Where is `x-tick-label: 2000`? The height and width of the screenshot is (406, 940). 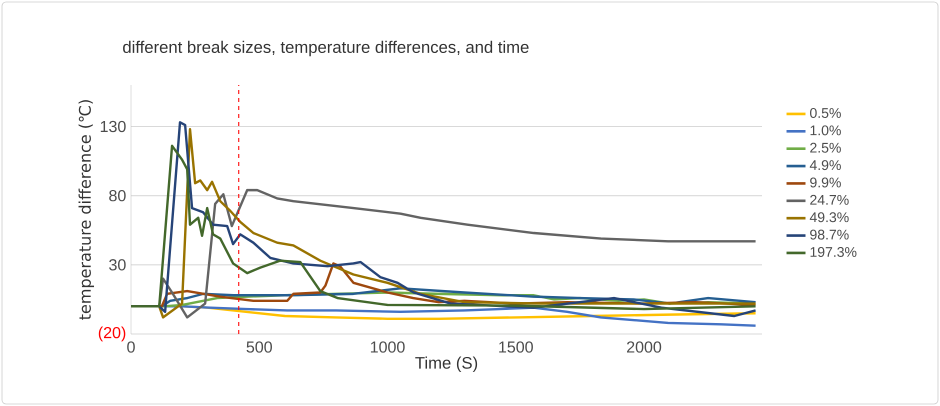
x-tick-label: 2000 is located at coordinates (644, 347).